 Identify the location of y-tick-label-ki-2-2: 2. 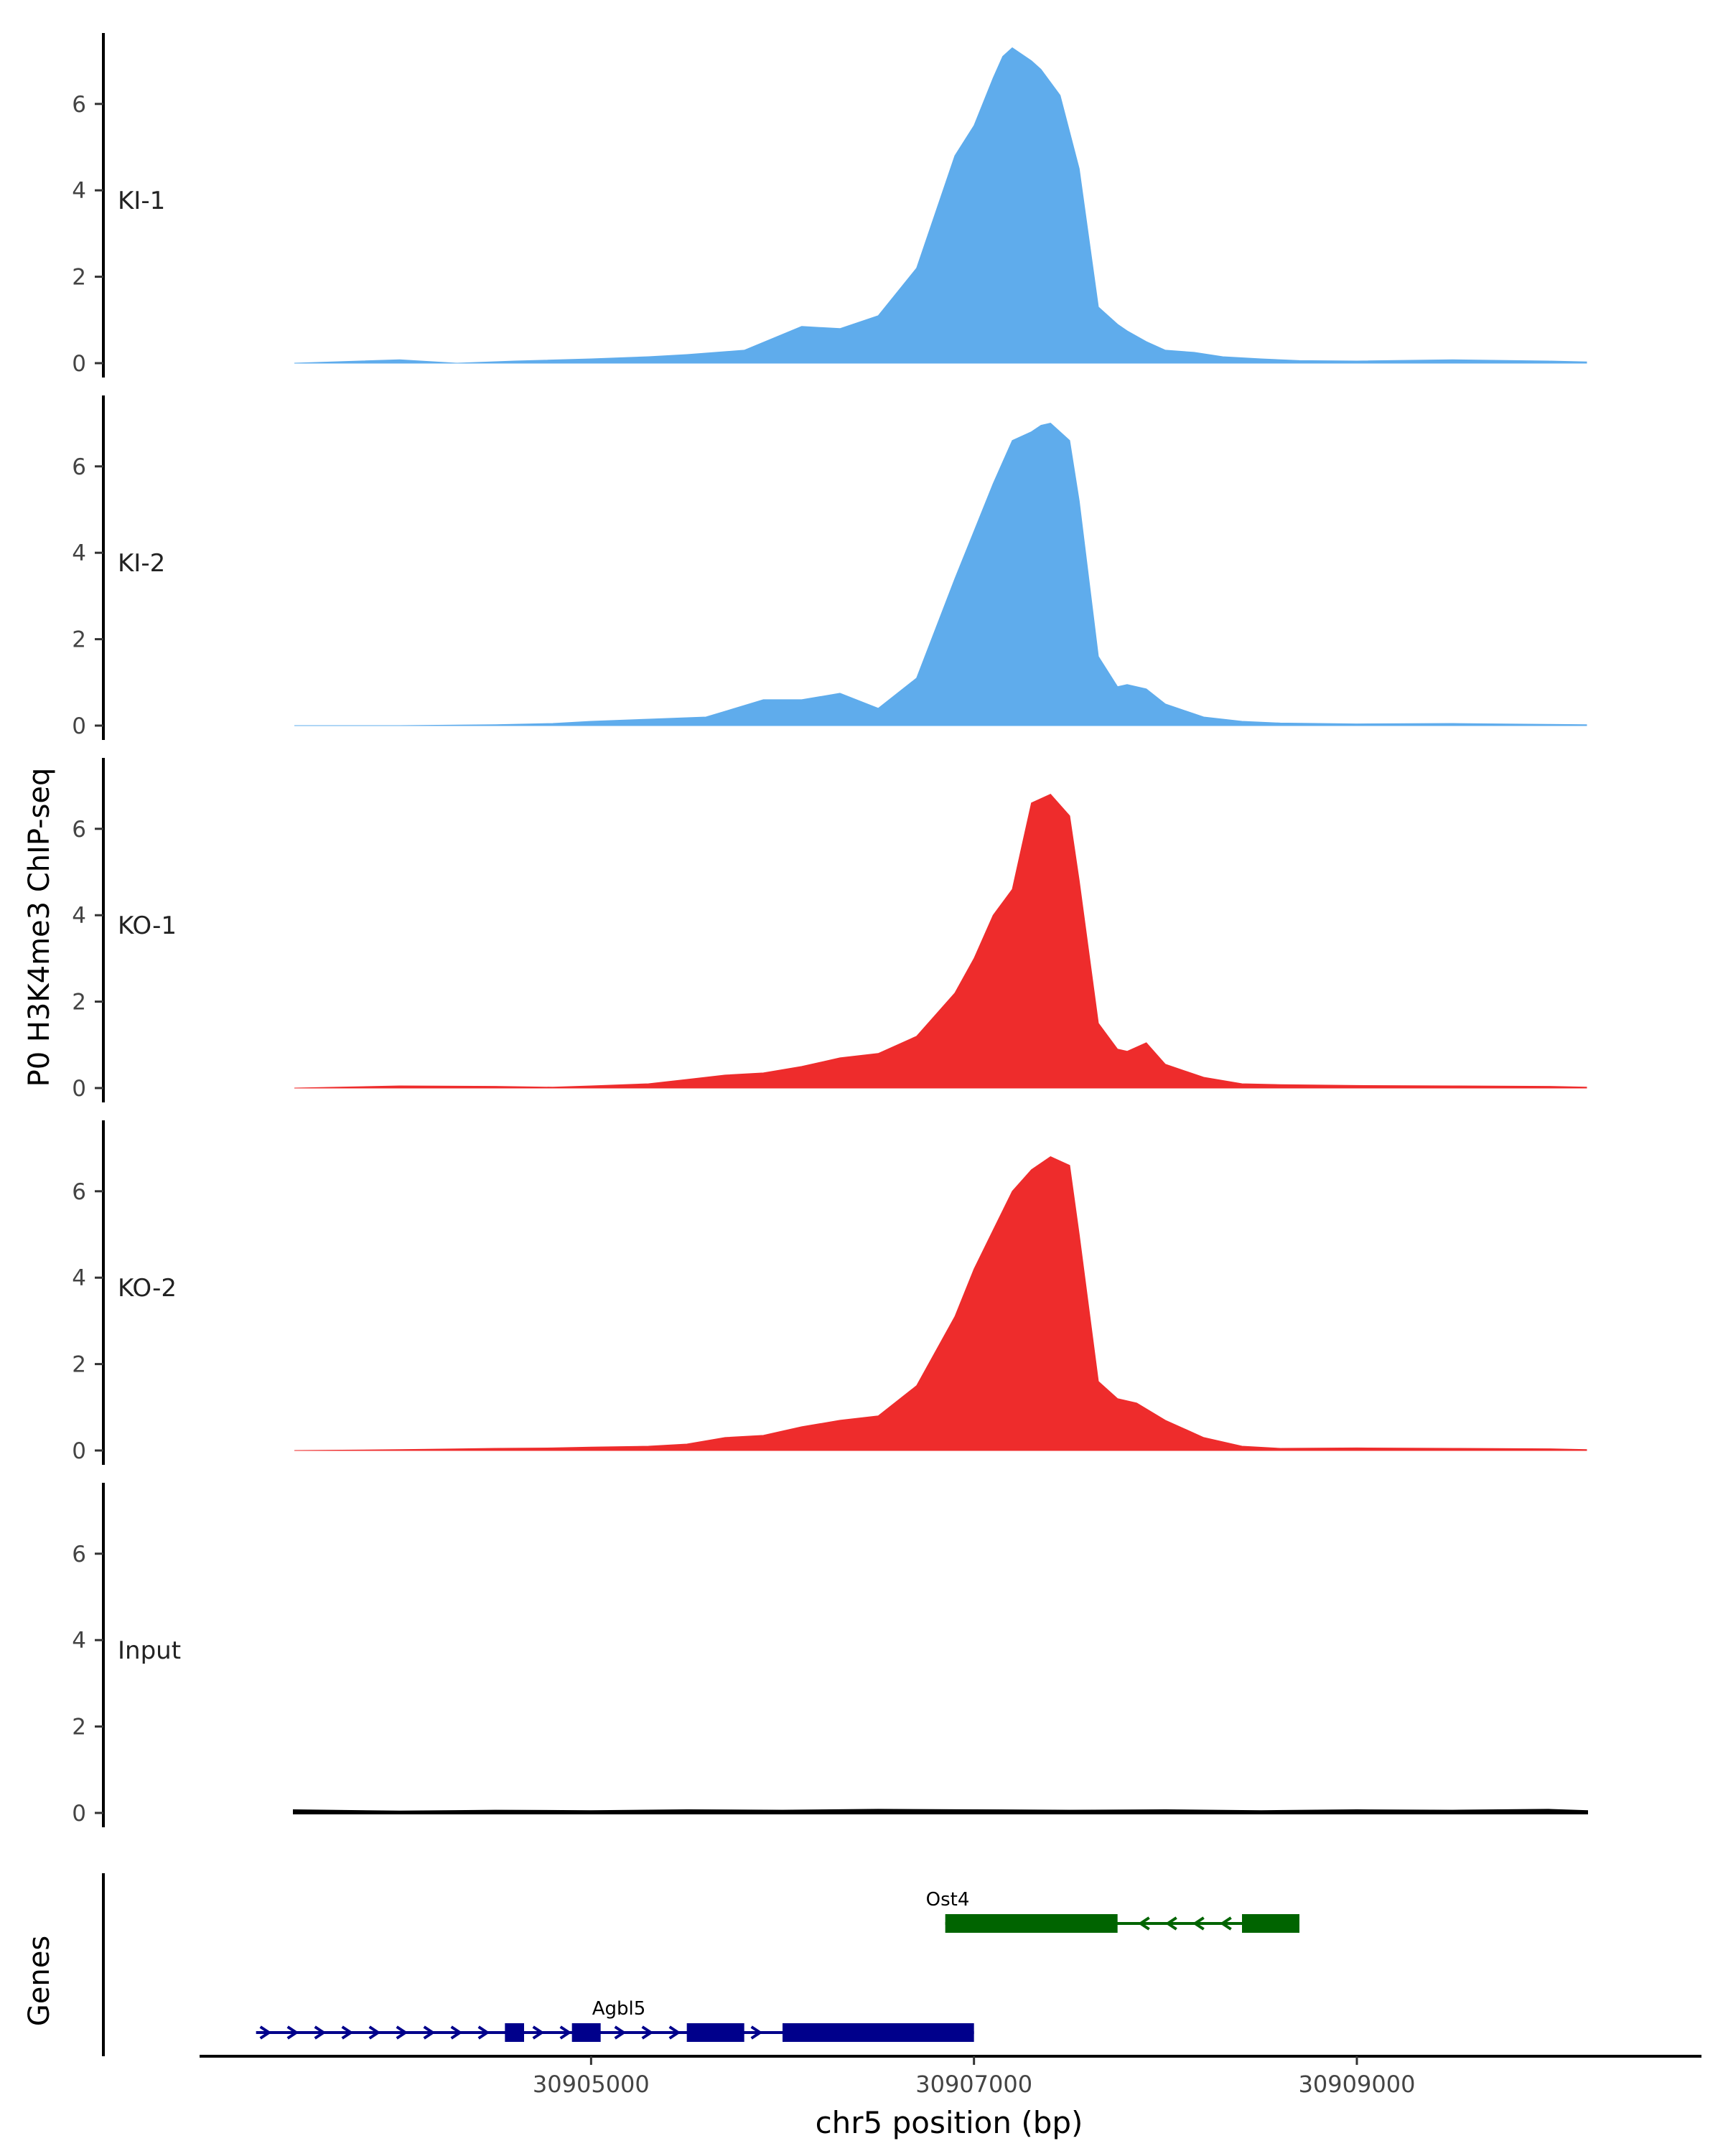
(79, 640).